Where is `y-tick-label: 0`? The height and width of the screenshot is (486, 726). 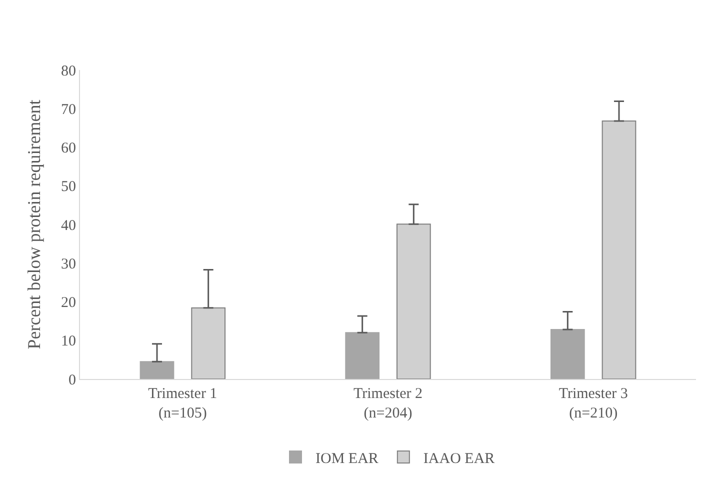 y-tick-label: 0 is located at coordinates (72, 380).